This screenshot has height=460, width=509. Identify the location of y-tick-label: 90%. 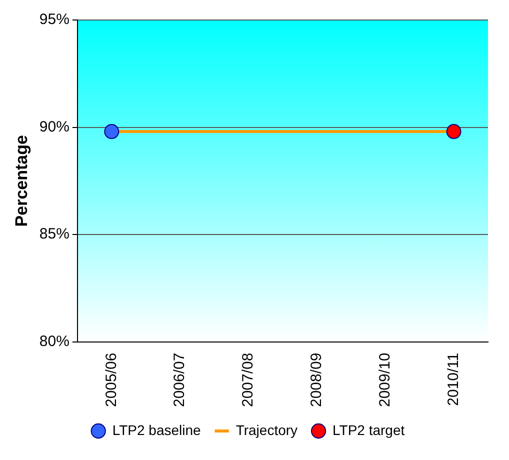
(54, 127).